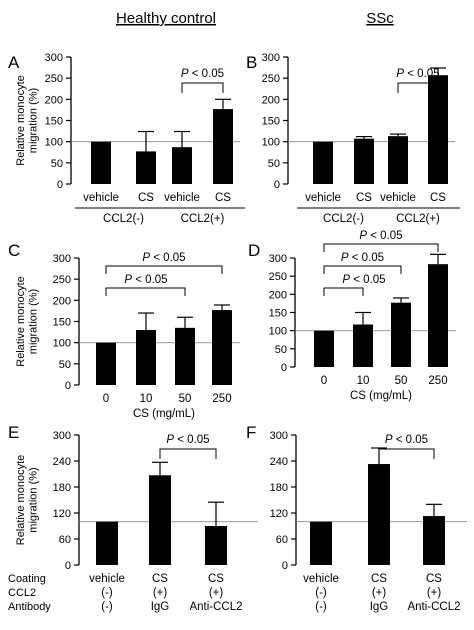 This screenshot has height=630, width=474. Describe the element at coordinates (203, 219) in the screenshot. I see `group-label: CCL2(+)` at that location.